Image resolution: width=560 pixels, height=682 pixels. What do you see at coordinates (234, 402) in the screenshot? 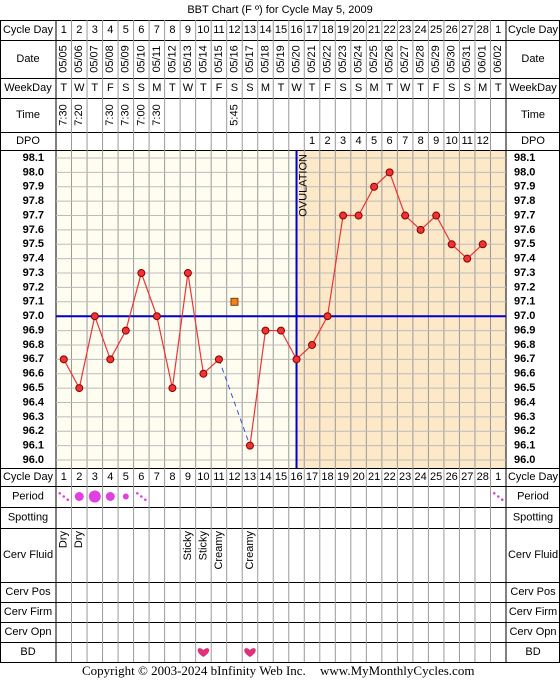
I see `gap-bridge` at bounding box center [234, 402].